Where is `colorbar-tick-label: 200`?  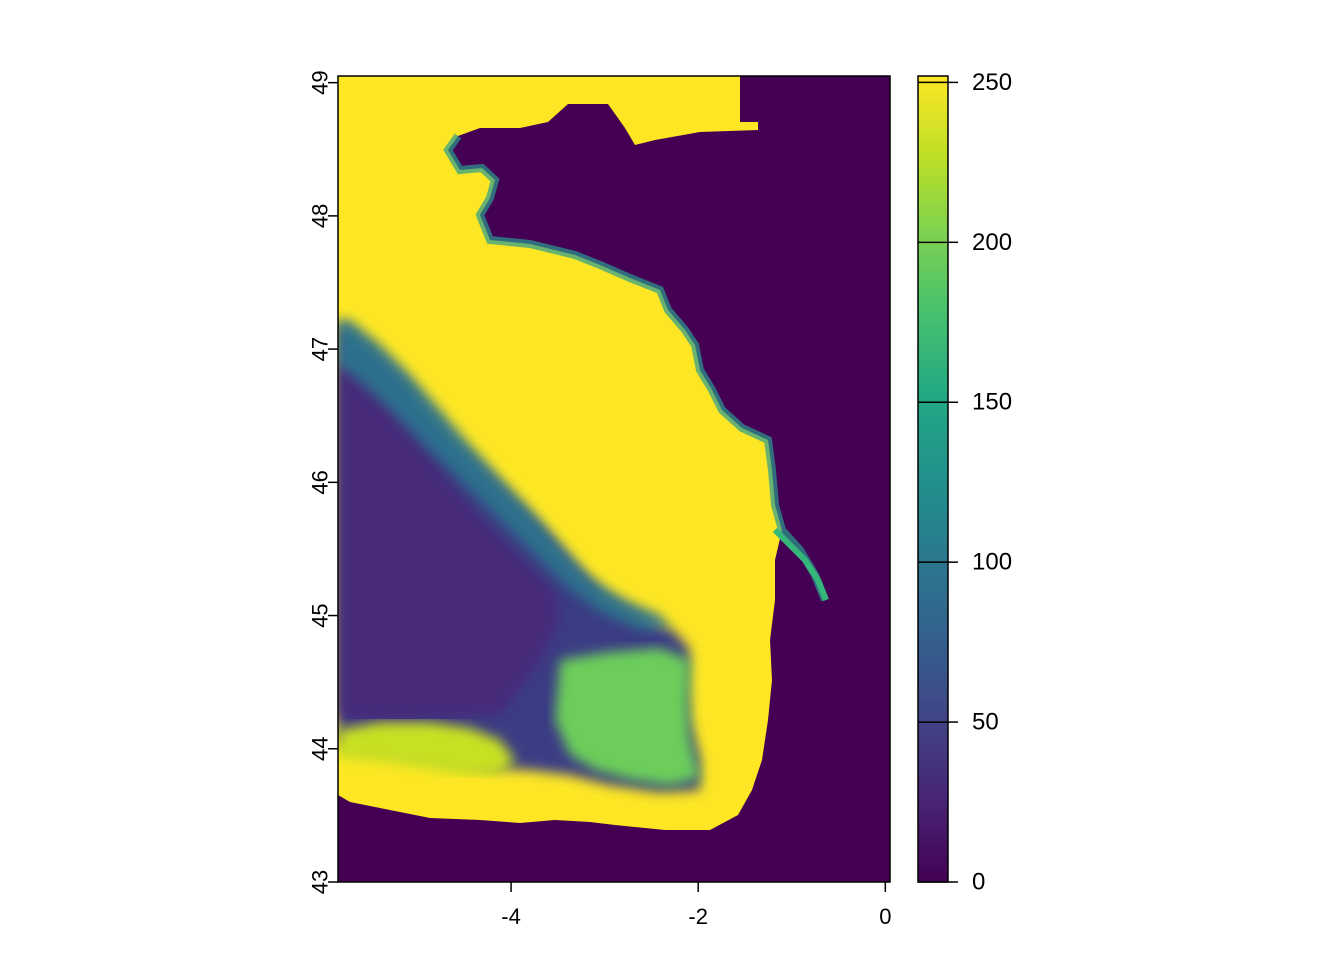
colorbar-tick-label: 200 is located at coordinates (992, 242).